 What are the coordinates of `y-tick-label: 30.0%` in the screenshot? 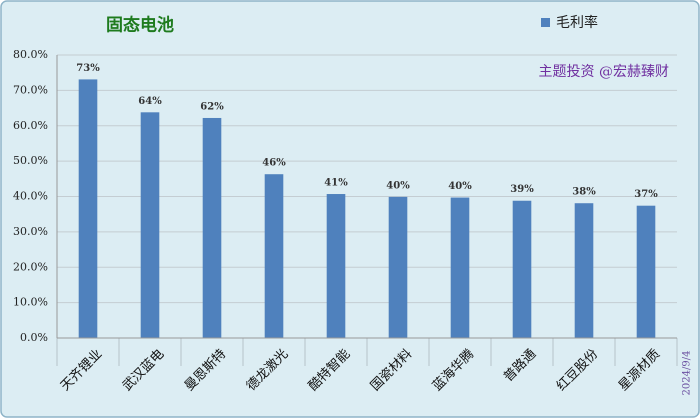 It's located at (30, 231).